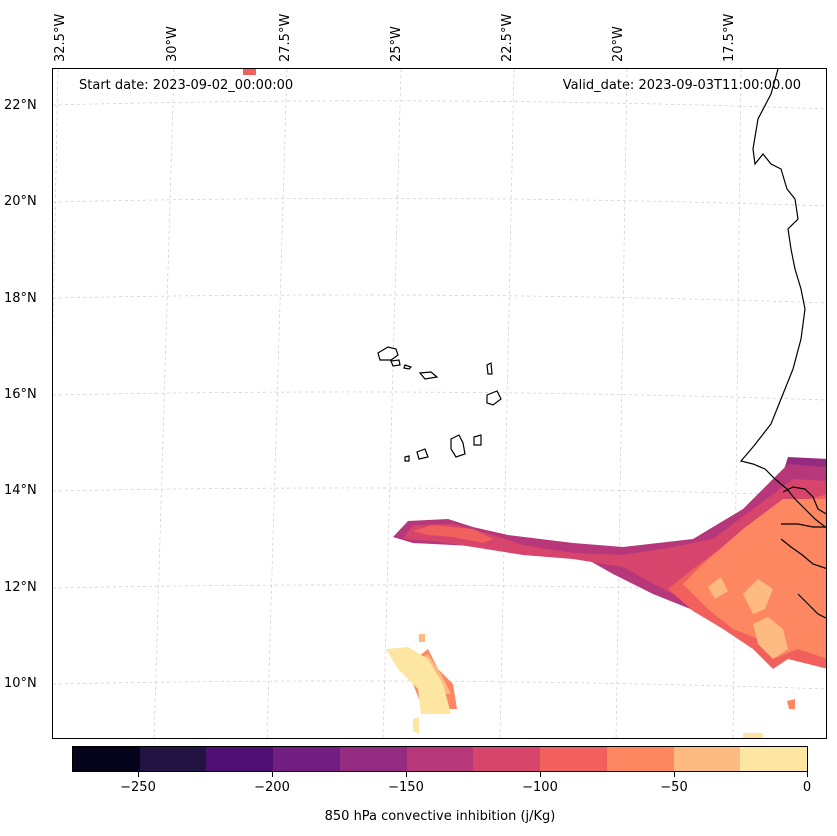 This screenshot has width=837, height=836. Describe the element at coordinates (428, 375) in the screenshot. I see `island-sao-nicolau` at that location.